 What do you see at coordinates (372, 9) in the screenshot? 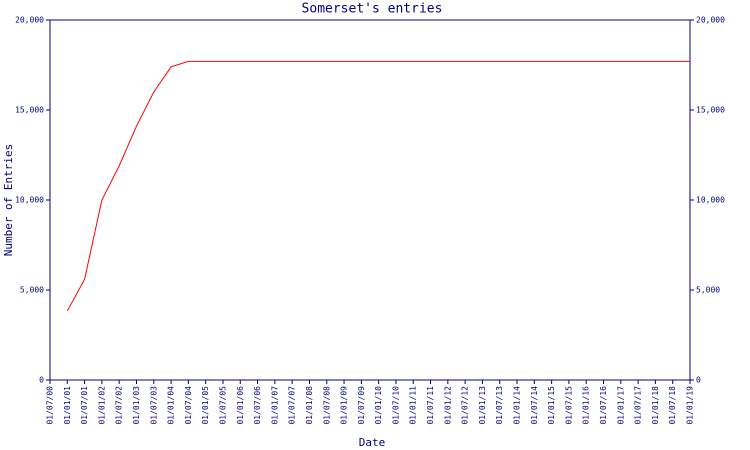
I see `chart-title: Somerset's entries` at bounding box center [372, 9].